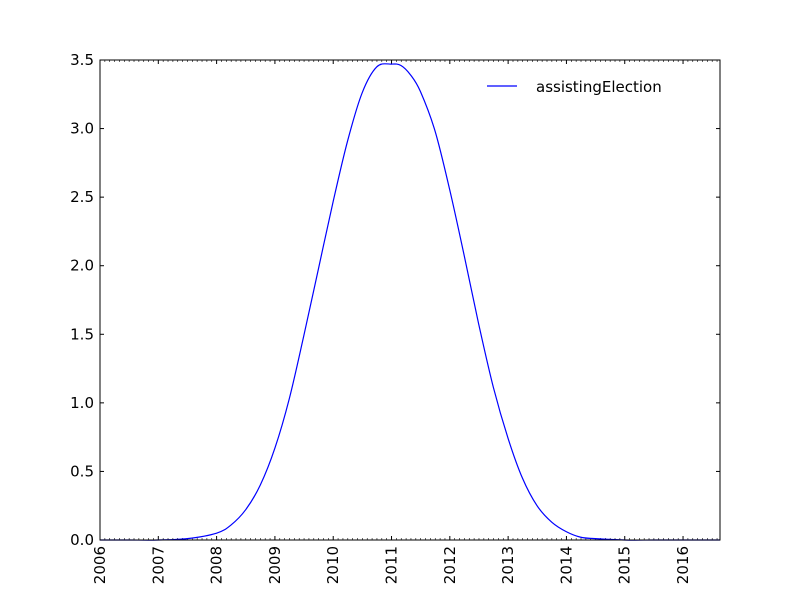 This screenshot has width=800, height=600. Describe the element at coordinates (566, 565) in the screenshot. I see `x-tick-label: 2014` at that location.